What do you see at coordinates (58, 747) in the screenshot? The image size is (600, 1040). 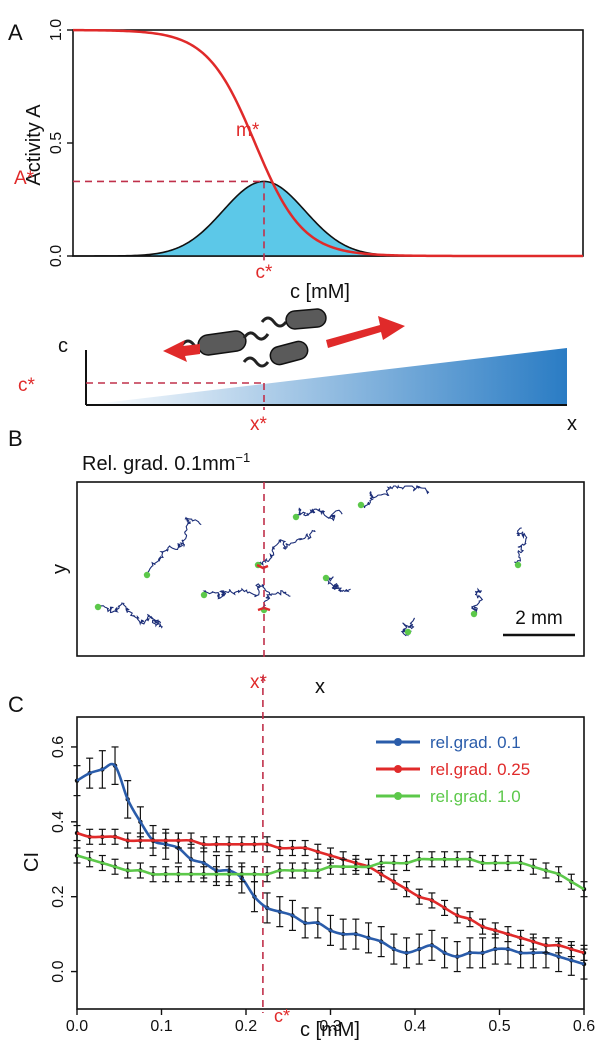 I see `panel-c-ytick-label: 0.6` at bounding box center [58, 747].